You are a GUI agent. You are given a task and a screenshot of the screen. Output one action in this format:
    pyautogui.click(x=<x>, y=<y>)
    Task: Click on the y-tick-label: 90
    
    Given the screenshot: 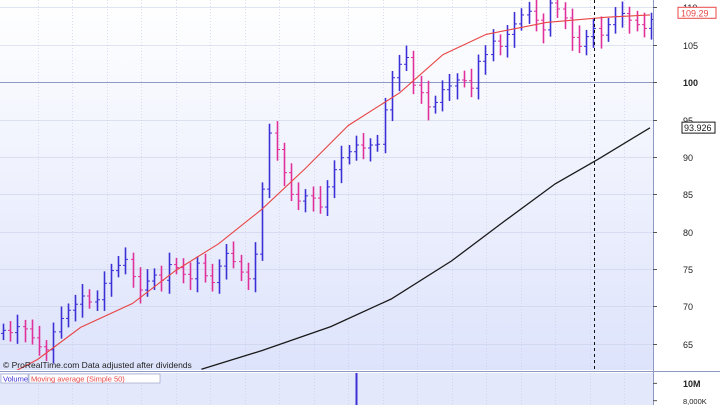 What is the action you would take?
    pyautogui.click(x=688, y=158)
    